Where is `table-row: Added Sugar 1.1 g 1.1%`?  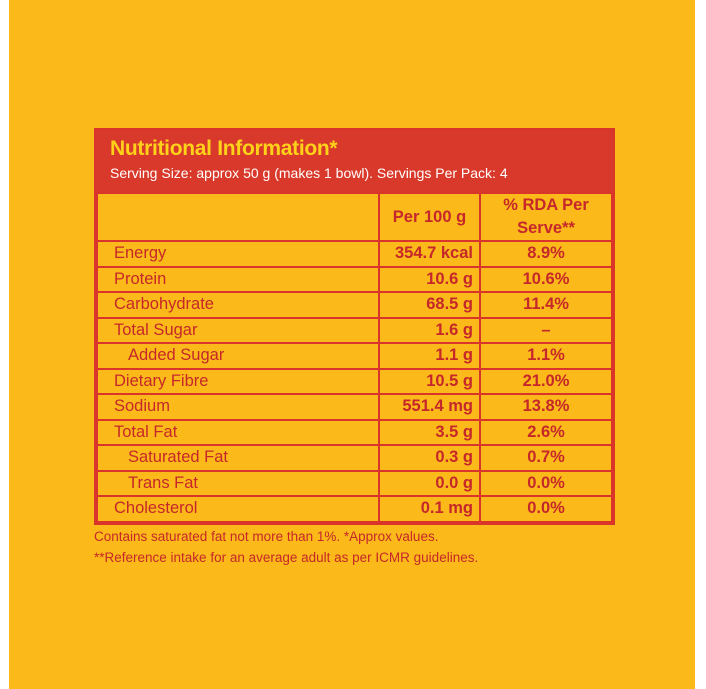 table-row: Added Sugar 1.1 g 1.1% is located at coordinates (354, 356).